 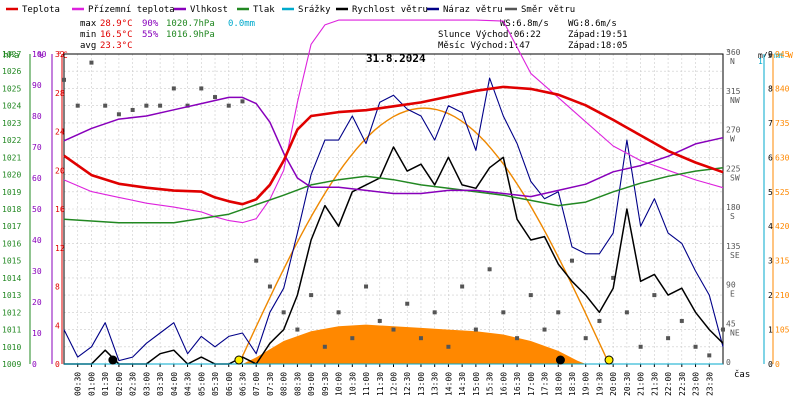 I want to click on dir-tick-label: 270, so click(x=733, y=130).